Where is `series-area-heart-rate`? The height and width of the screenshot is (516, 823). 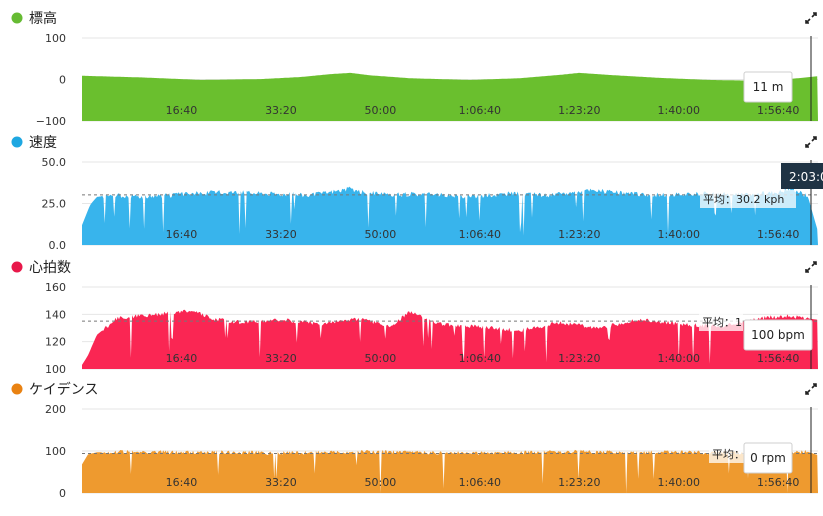
series-area-heart-rate is located at coordinates (450, 339).